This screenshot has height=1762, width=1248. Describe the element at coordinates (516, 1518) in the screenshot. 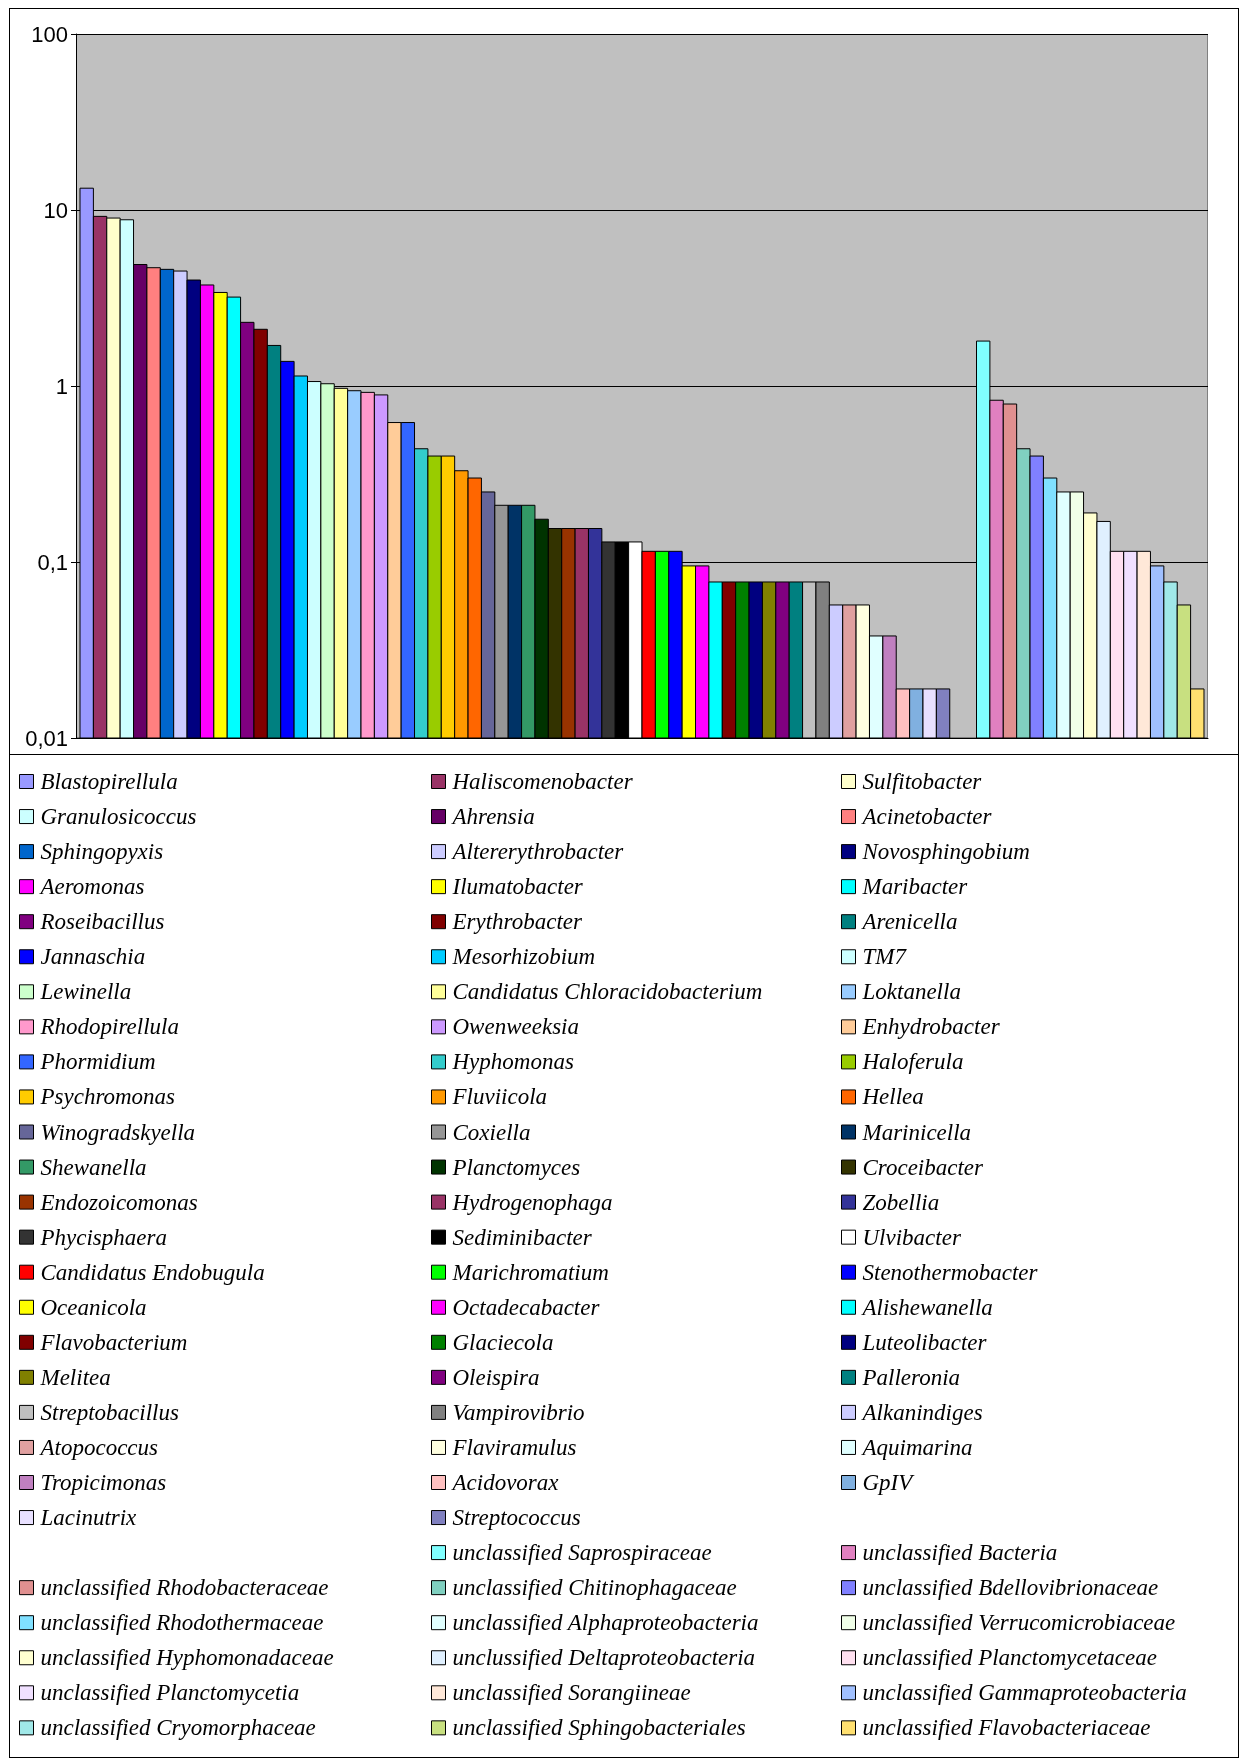

I see `legend-label: Streptococcus` at that location.